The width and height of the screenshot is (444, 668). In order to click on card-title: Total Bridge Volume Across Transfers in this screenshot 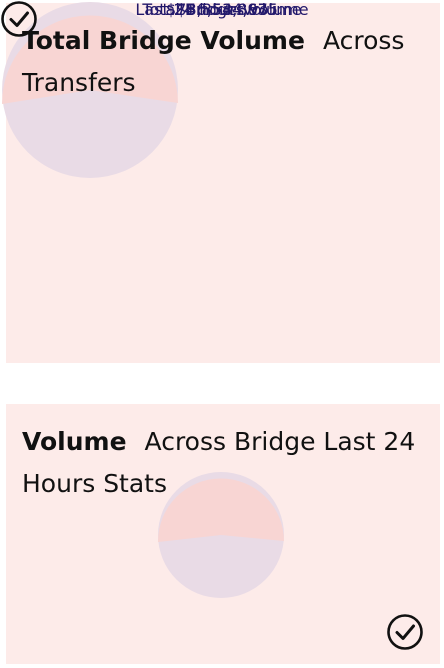, I will do `click(222, 62)`.